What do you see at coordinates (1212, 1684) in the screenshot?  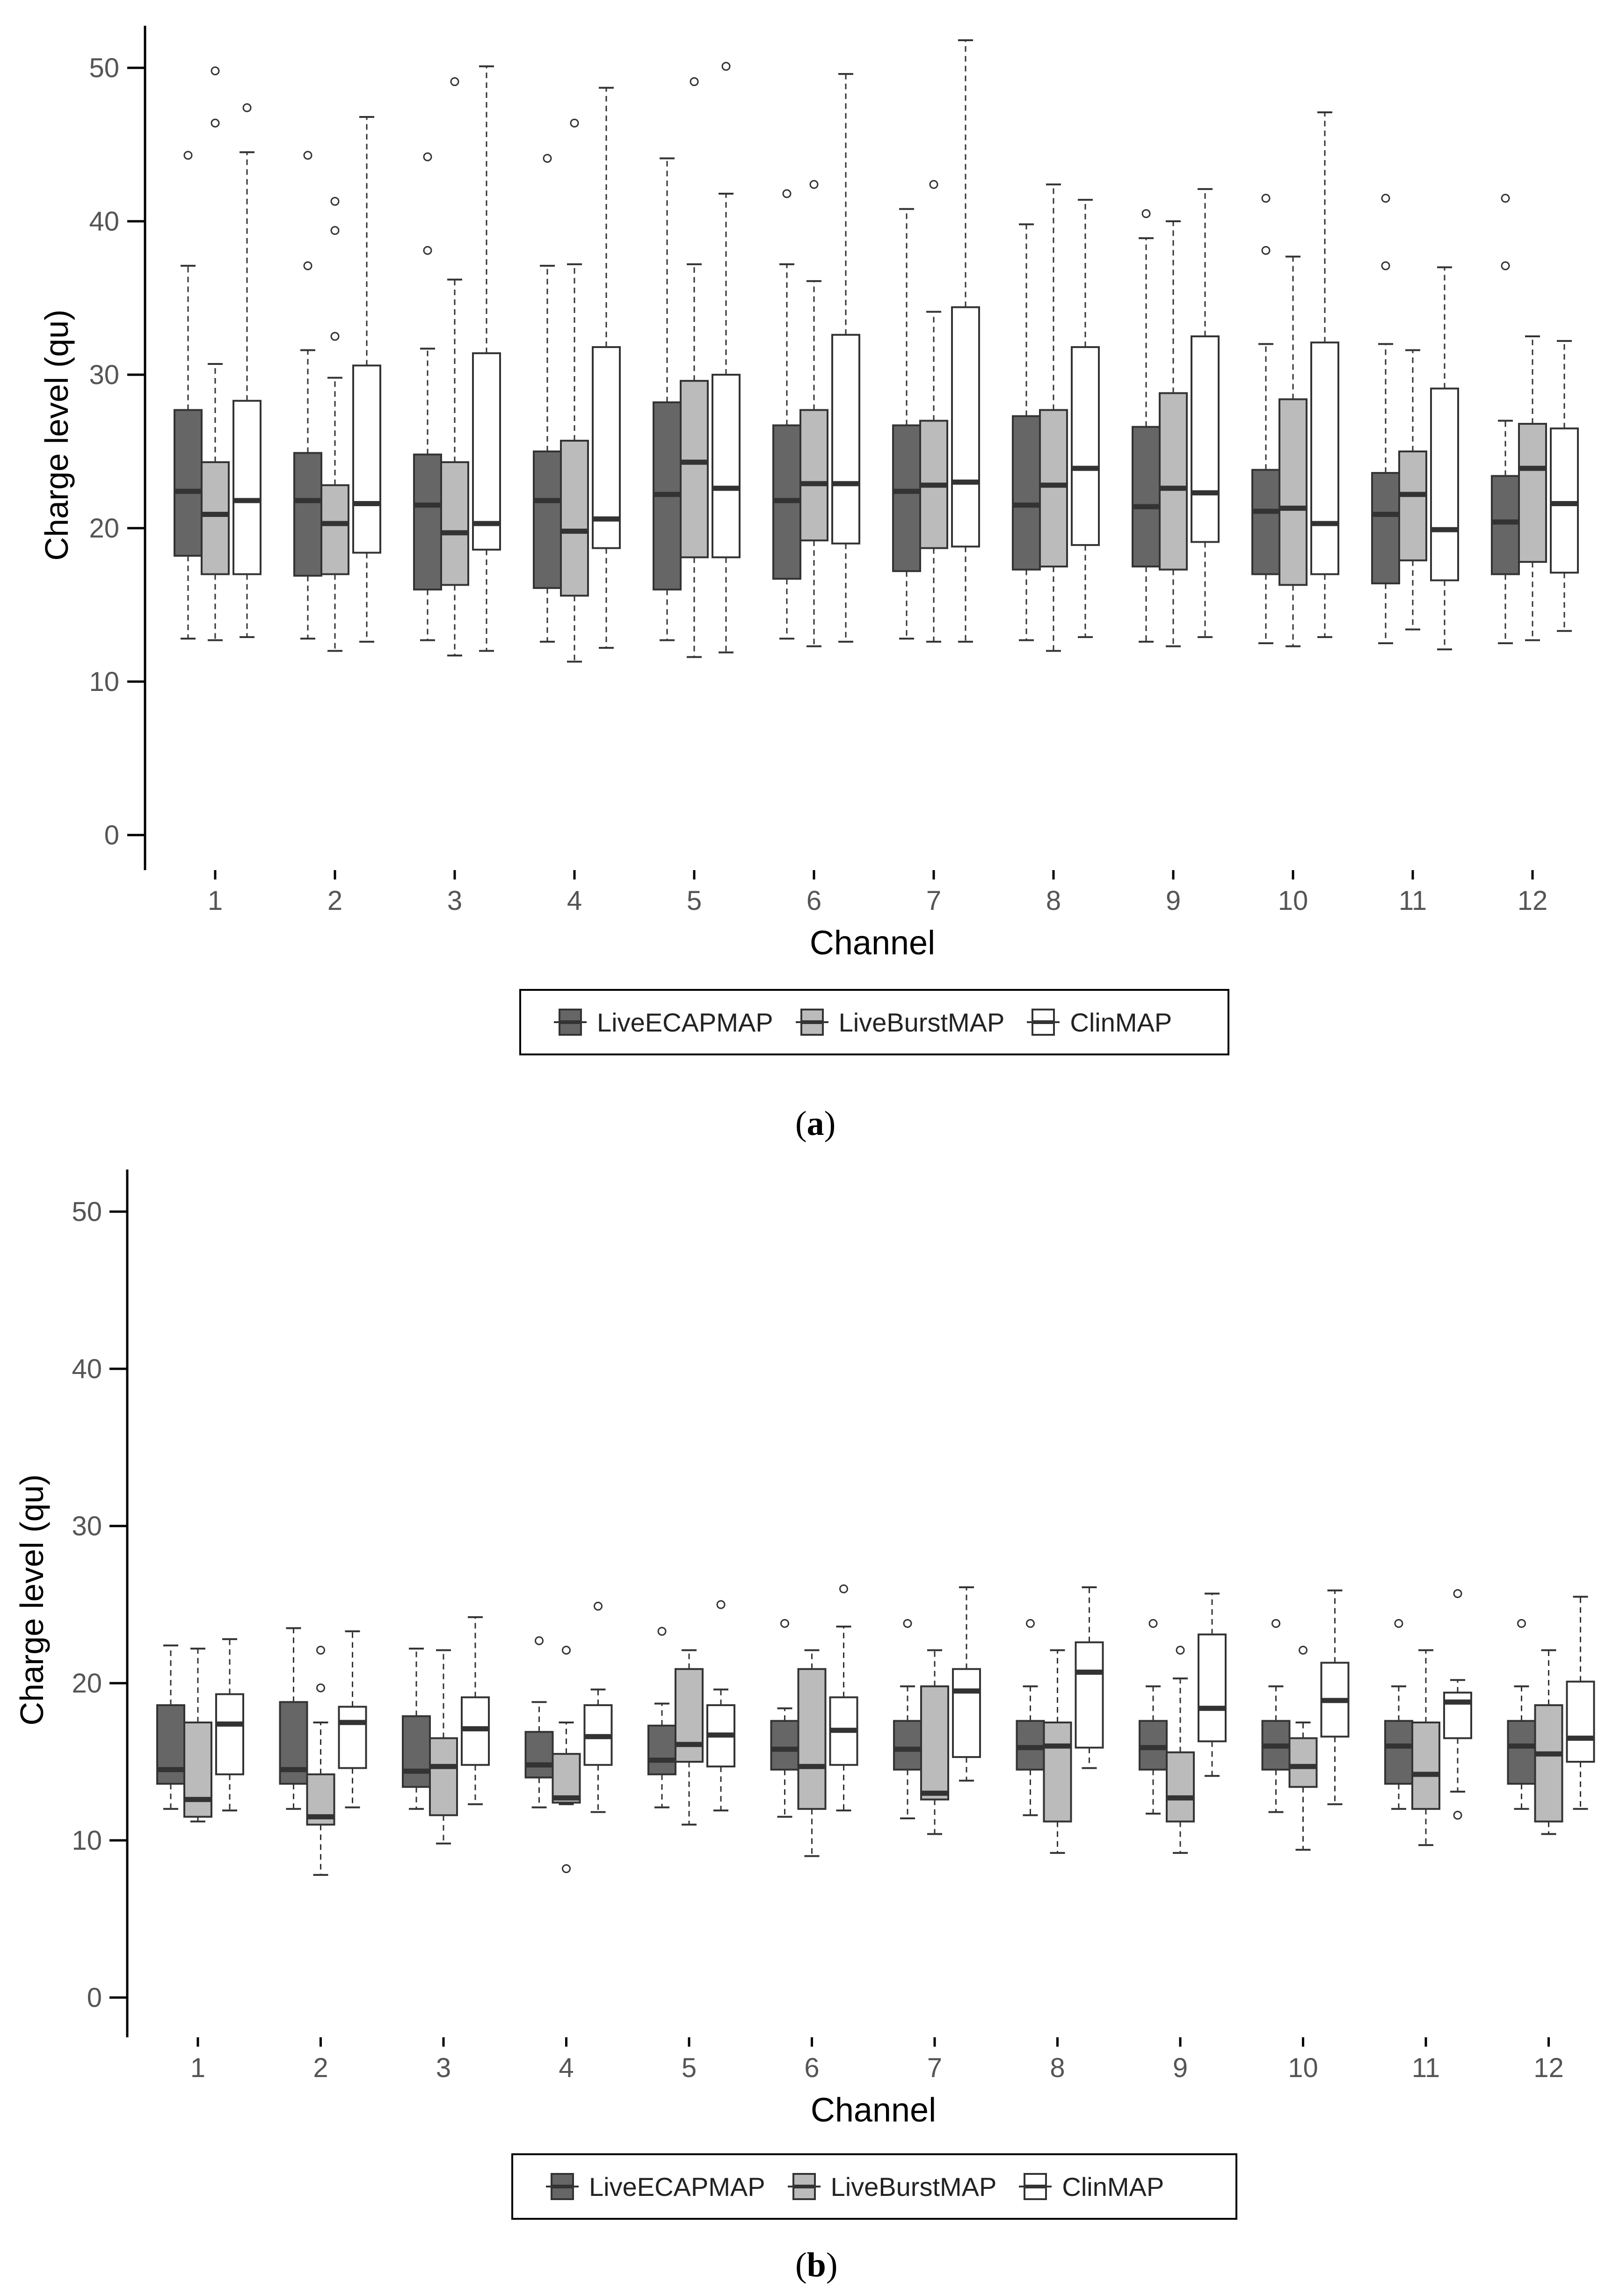 I see `box-clinmap-ch9` at bounding box center [1212, 1684].